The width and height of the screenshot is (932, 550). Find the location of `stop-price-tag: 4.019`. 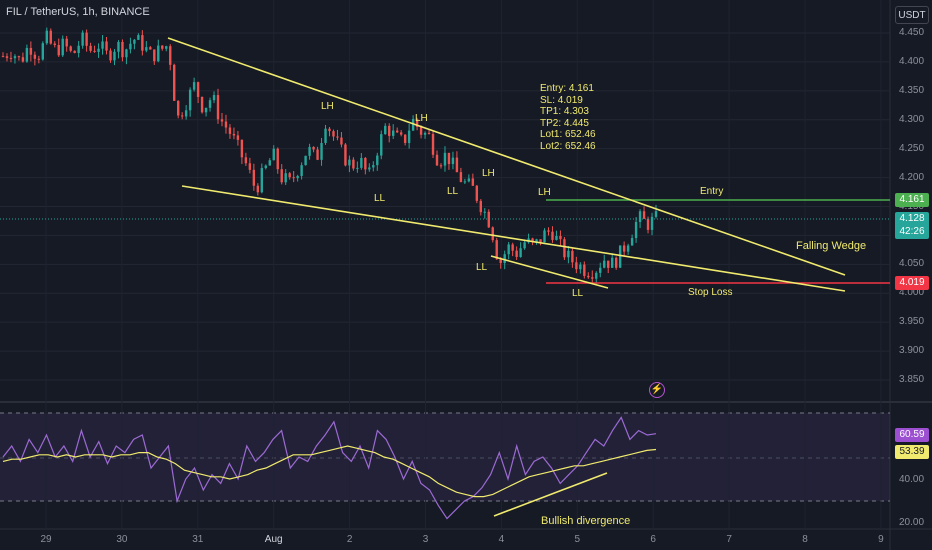

stop-price-tag: 4.019 is located at coordinates (912, 283).